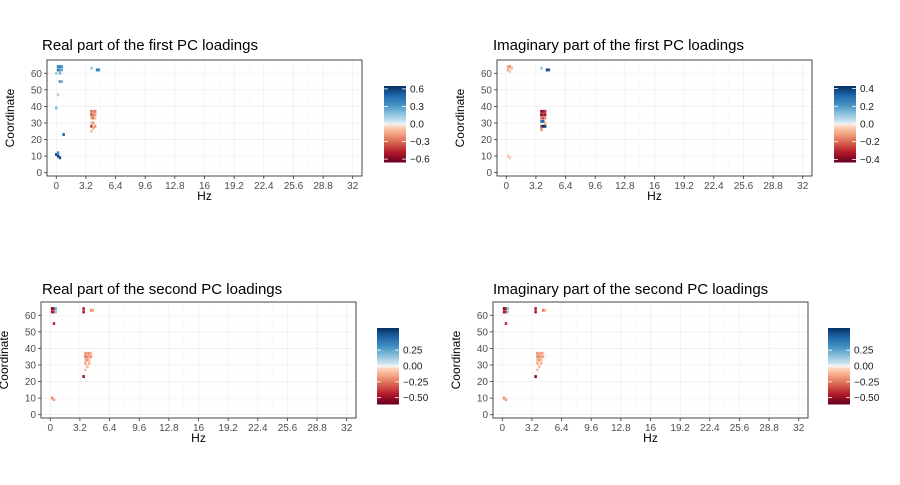  Describe the element at coordinates (870, 142) in the screenshot. I see `colorbar-label: −0.2` at that location.